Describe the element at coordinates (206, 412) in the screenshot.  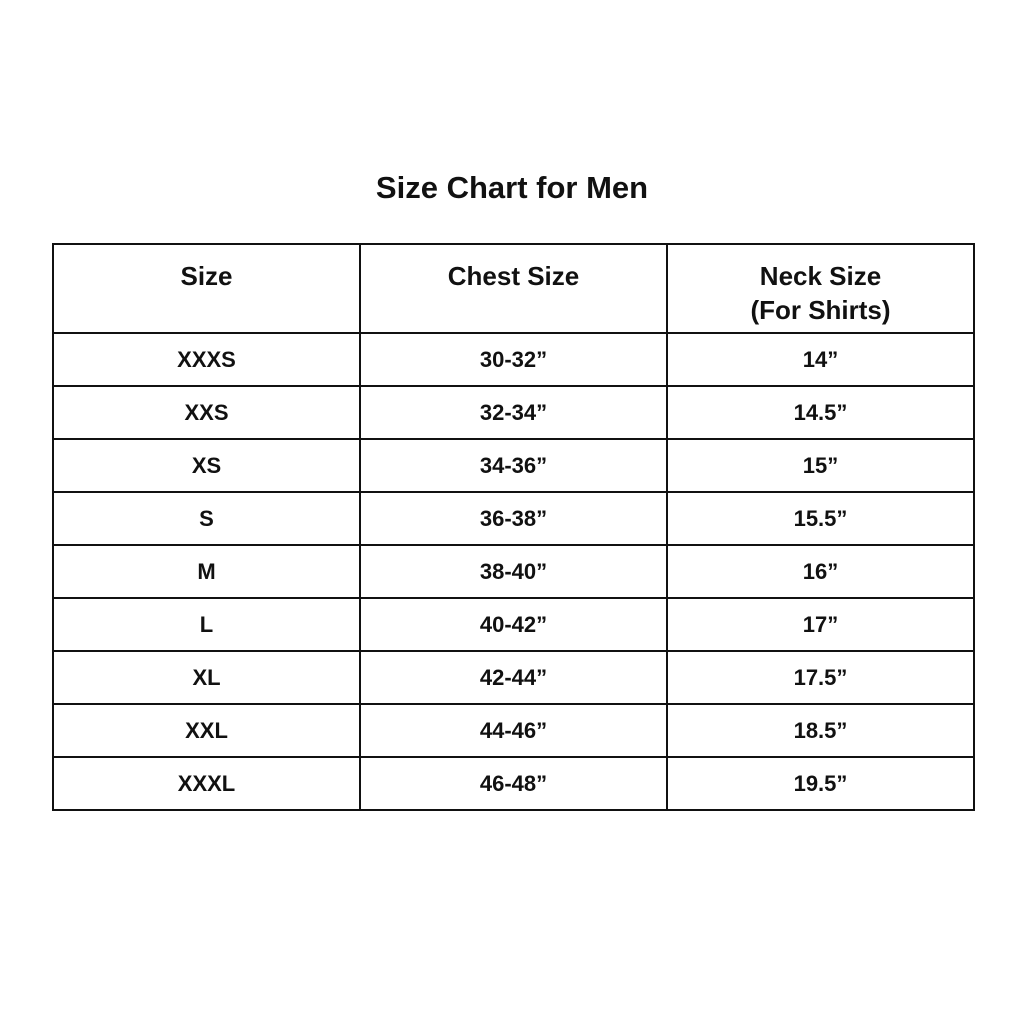
I see `size-cell: XXS` at that location.